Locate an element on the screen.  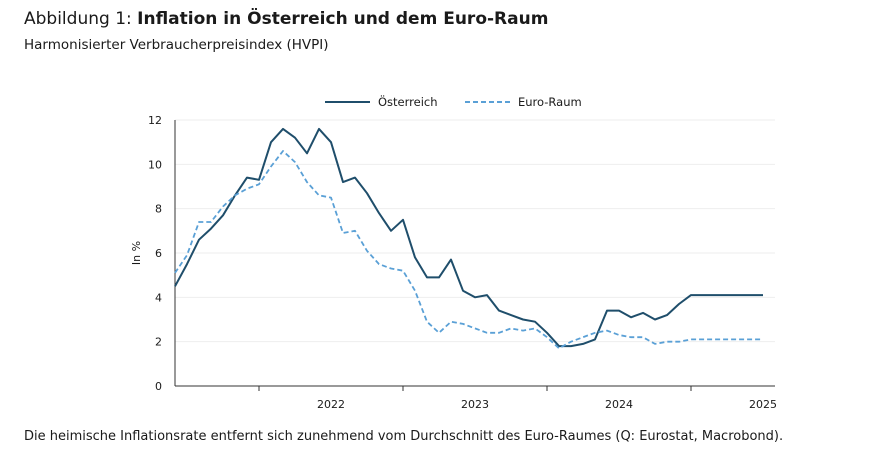
y-tick-label: 8 is located at coordinates (158, 209).